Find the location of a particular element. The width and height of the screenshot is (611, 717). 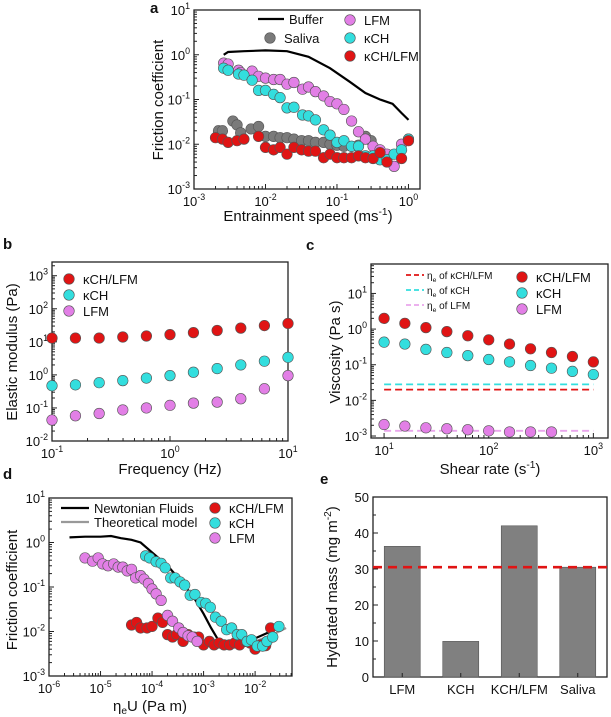

x-tick-label: 10⁻⁴ is located at coordinates (152, 687).